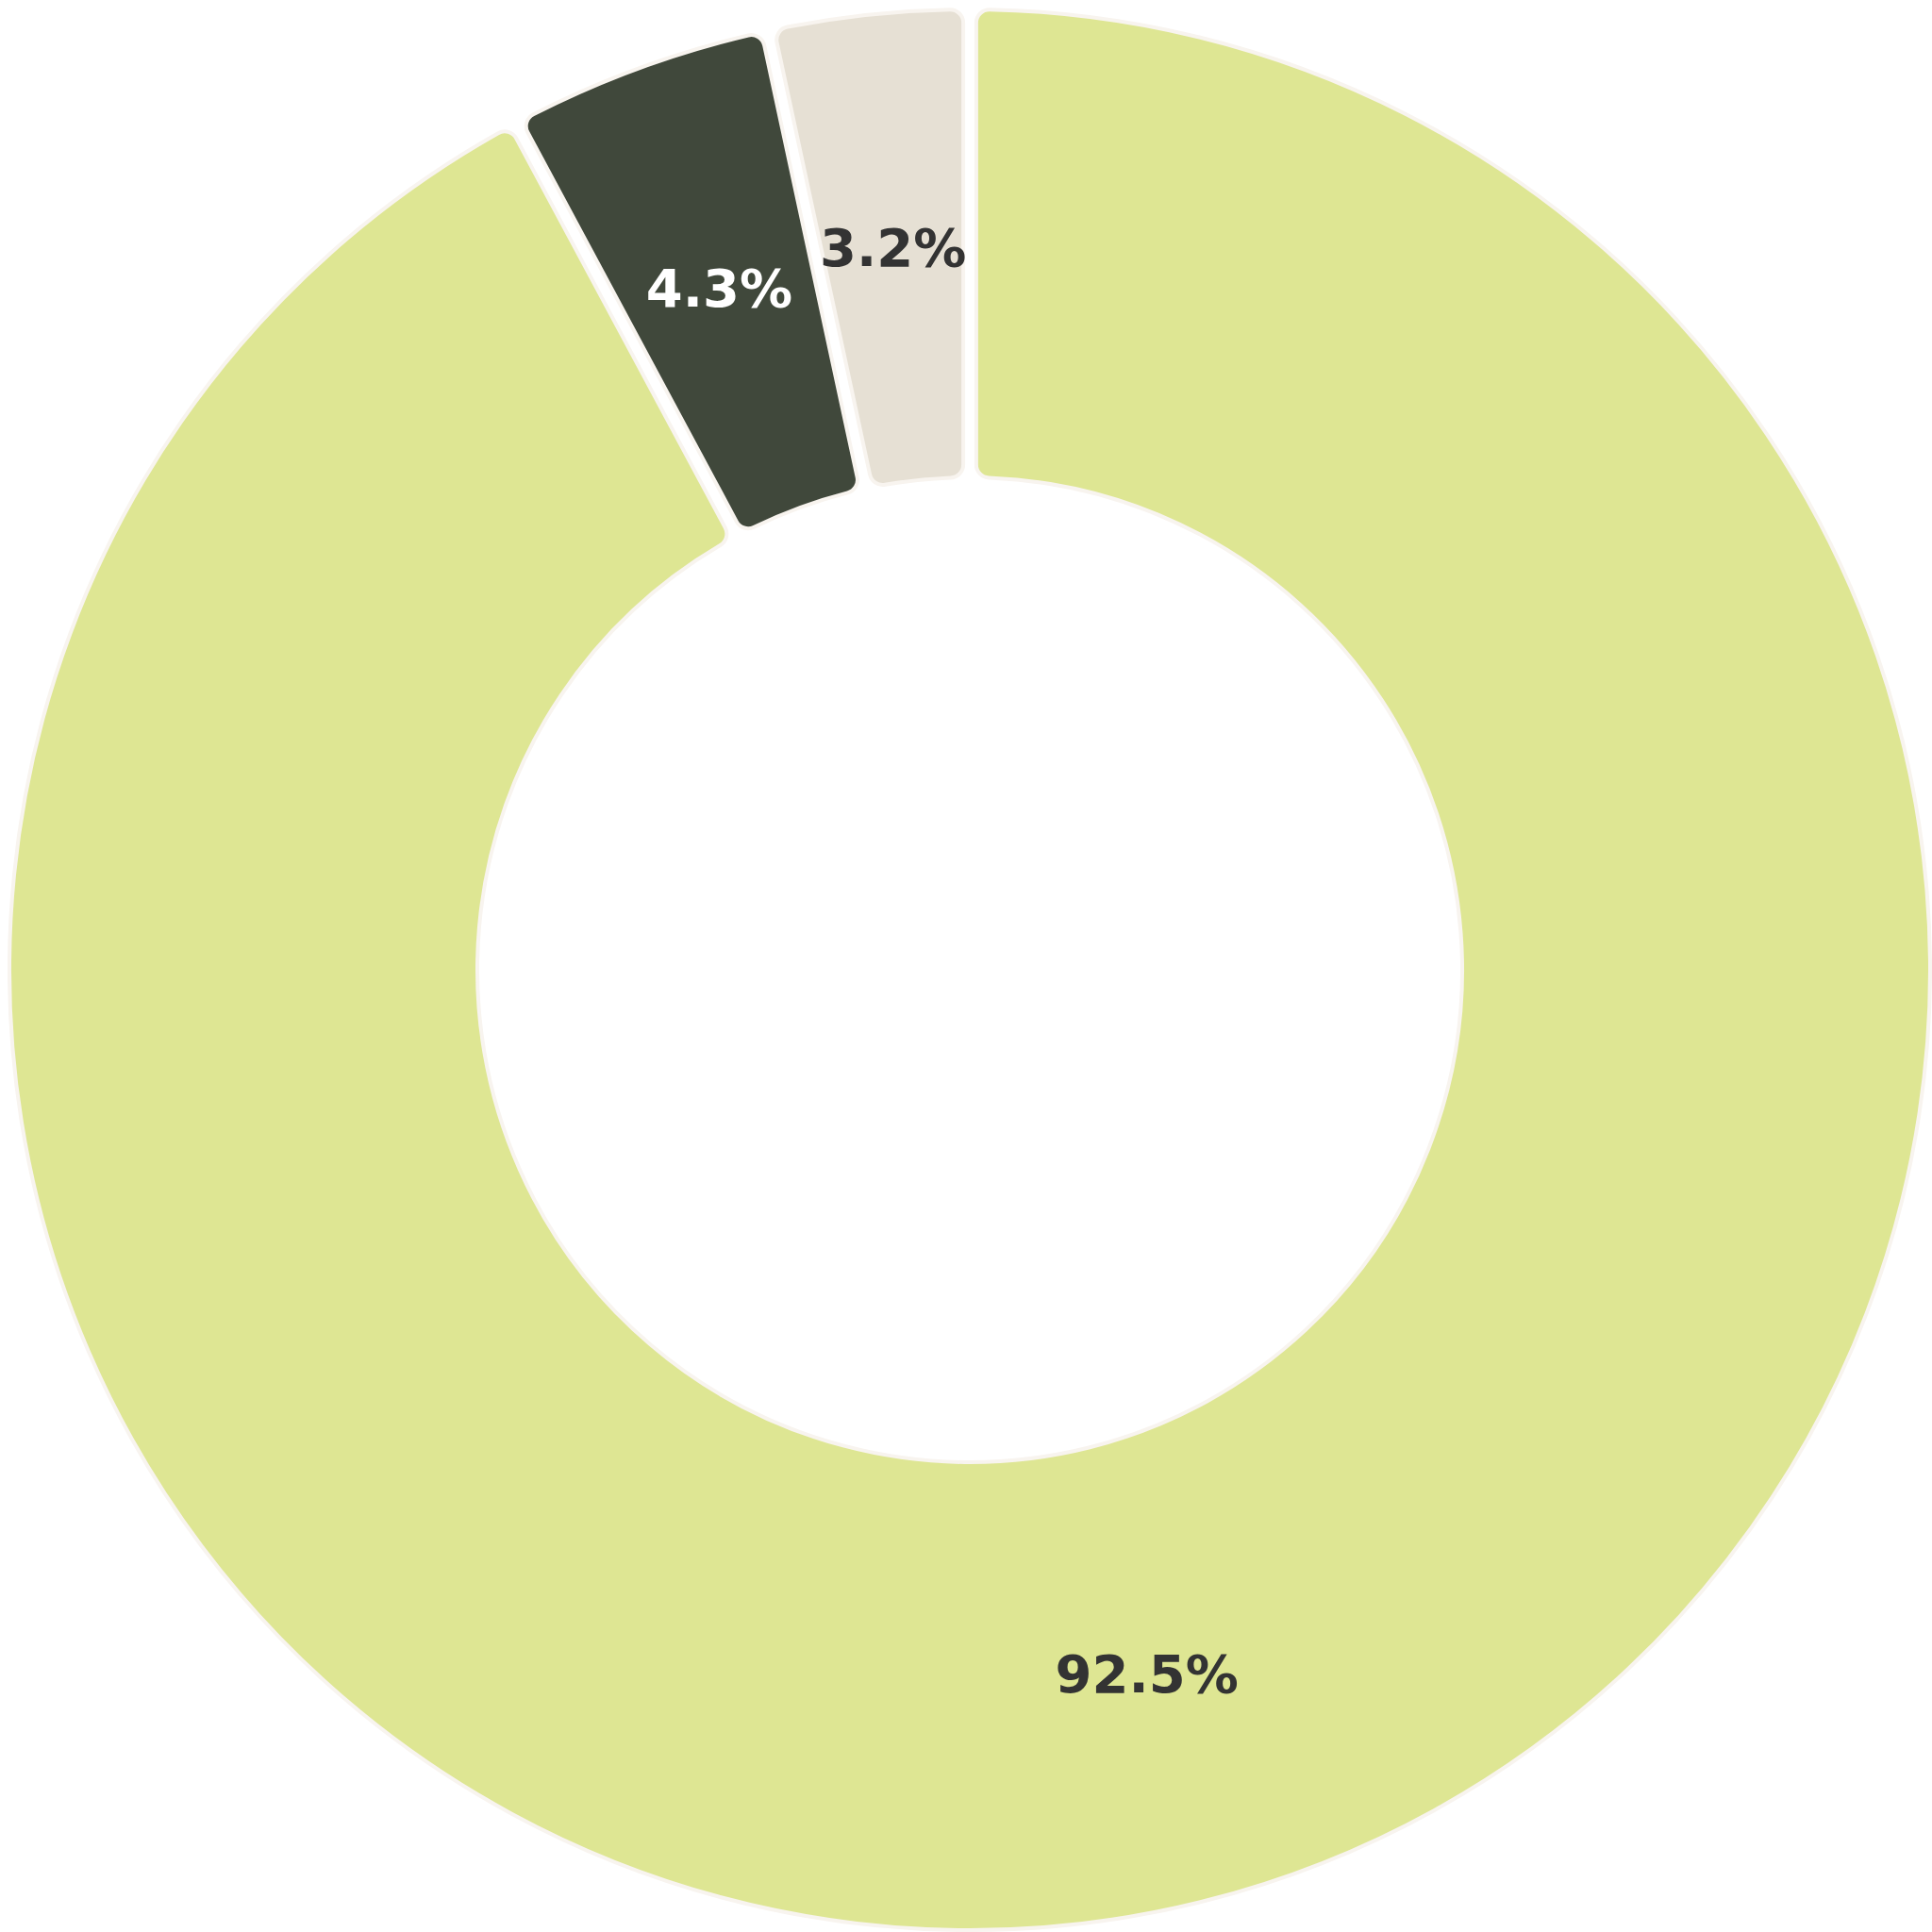  What do you see at coordinates (719, 288) in the screenshot?
I see `data-label: 4.3%` at bounding box center [719, 288].